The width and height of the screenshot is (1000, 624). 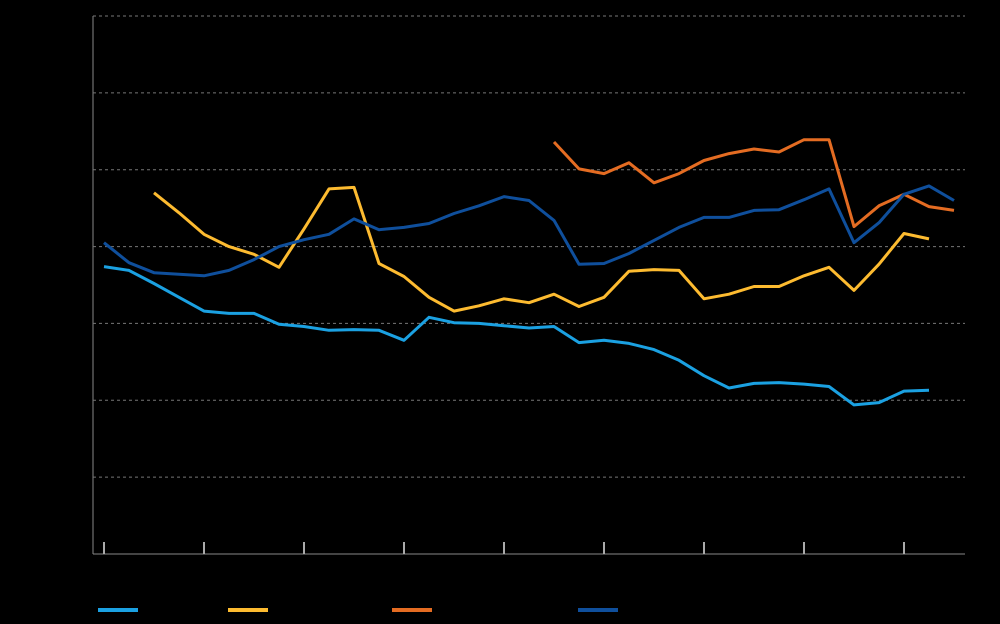 I want to click on y-tick-label: 1, so click(x=81, y=476).